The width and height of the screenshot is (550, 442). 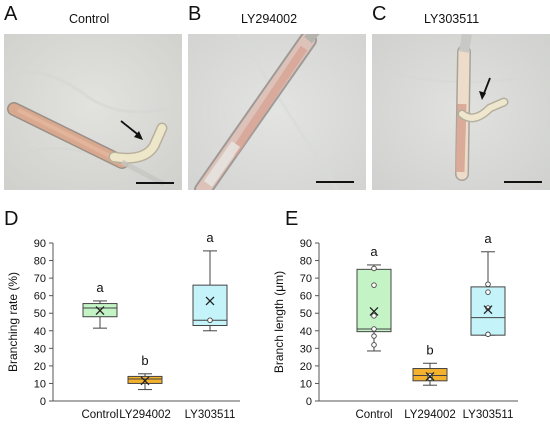 What do you see at coordinates (93, 112) in the screenshot?
I see `micrograph-control` at bounding box center [93, 112].